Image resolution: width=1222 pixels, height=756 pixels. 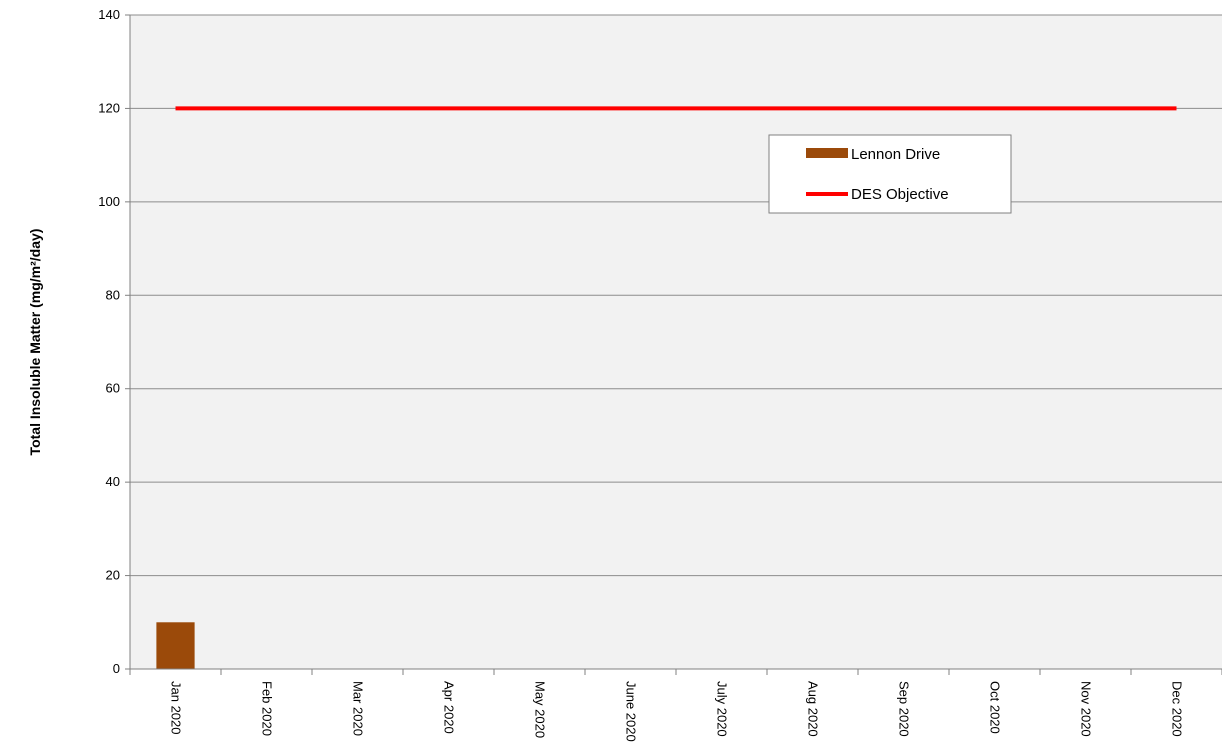 What do you see at coordinates (113, 388) in the screenshot?
I see `y-tick-label: 60` at bounding box center [113, 388].